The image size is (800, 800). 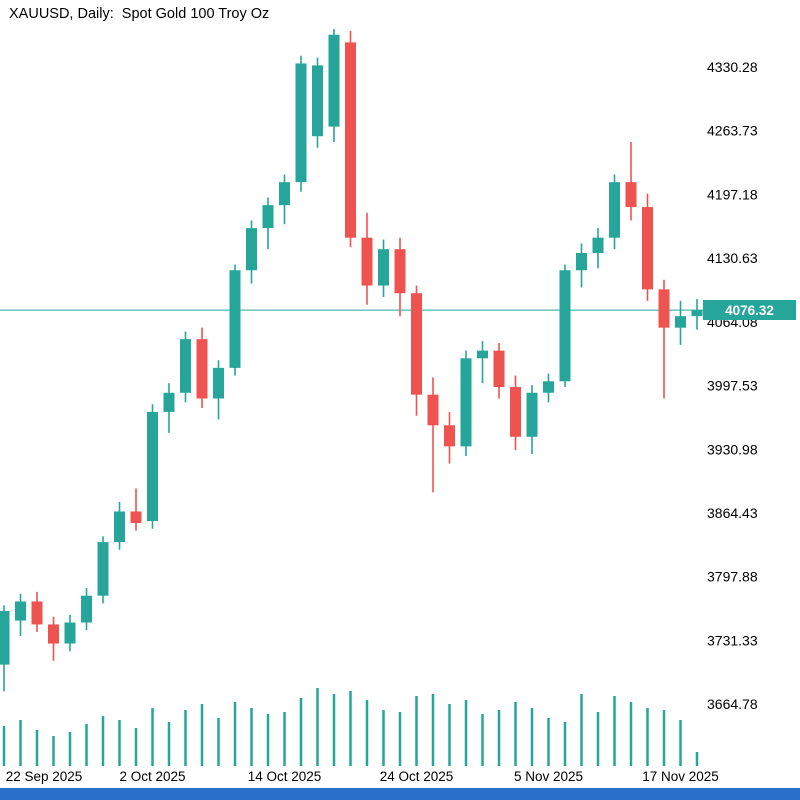 What do you see at coordinates (732, 704) in the screenshot?
I see `price-axis-label: 3664.78` at bounding box center [732, 704].